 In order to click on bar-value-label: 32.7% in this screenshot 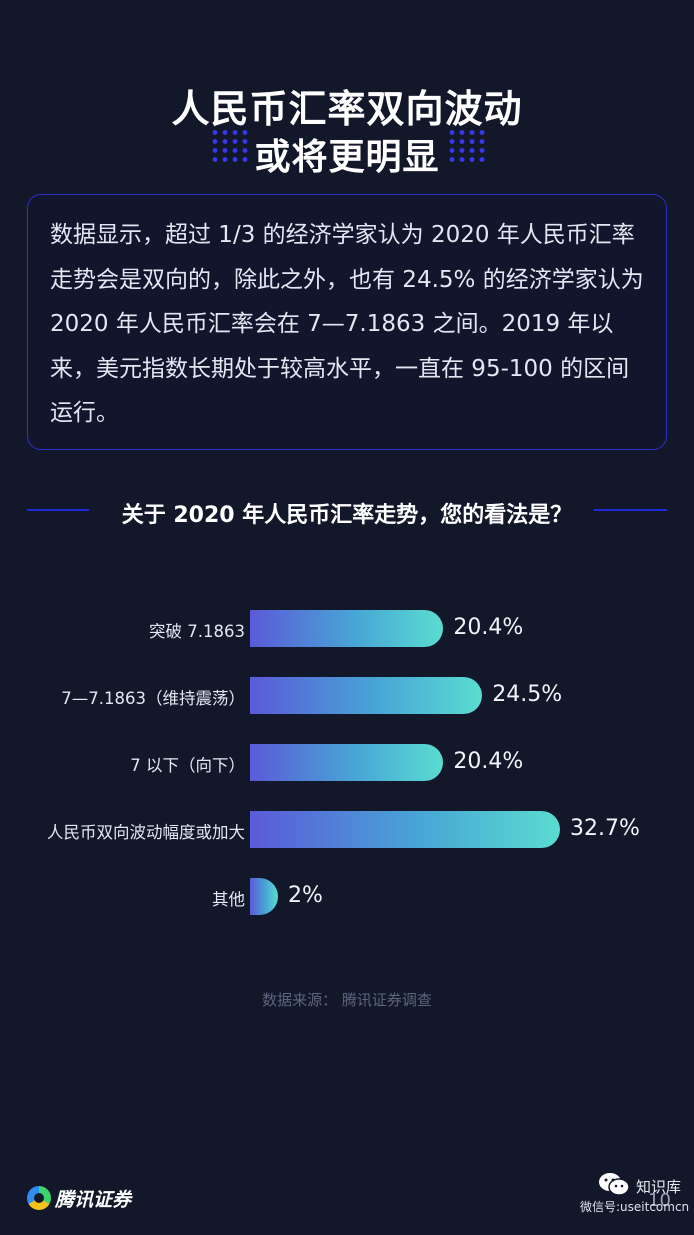, I will do `click(605, 828)`.